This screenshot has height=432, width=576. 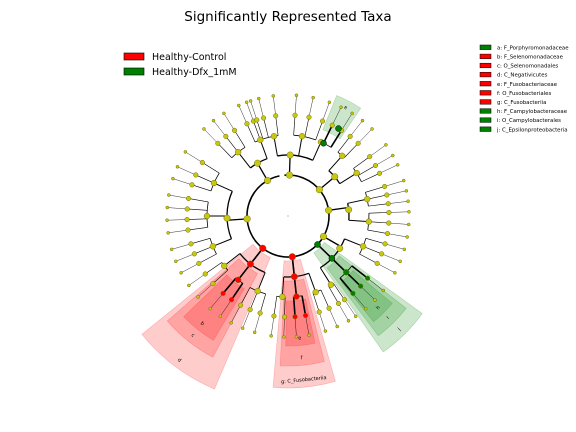 What do you see at coordinates (327, 134) in the screenshot?
I see `branch-biomarker-a` at bounding box center [327, 134].